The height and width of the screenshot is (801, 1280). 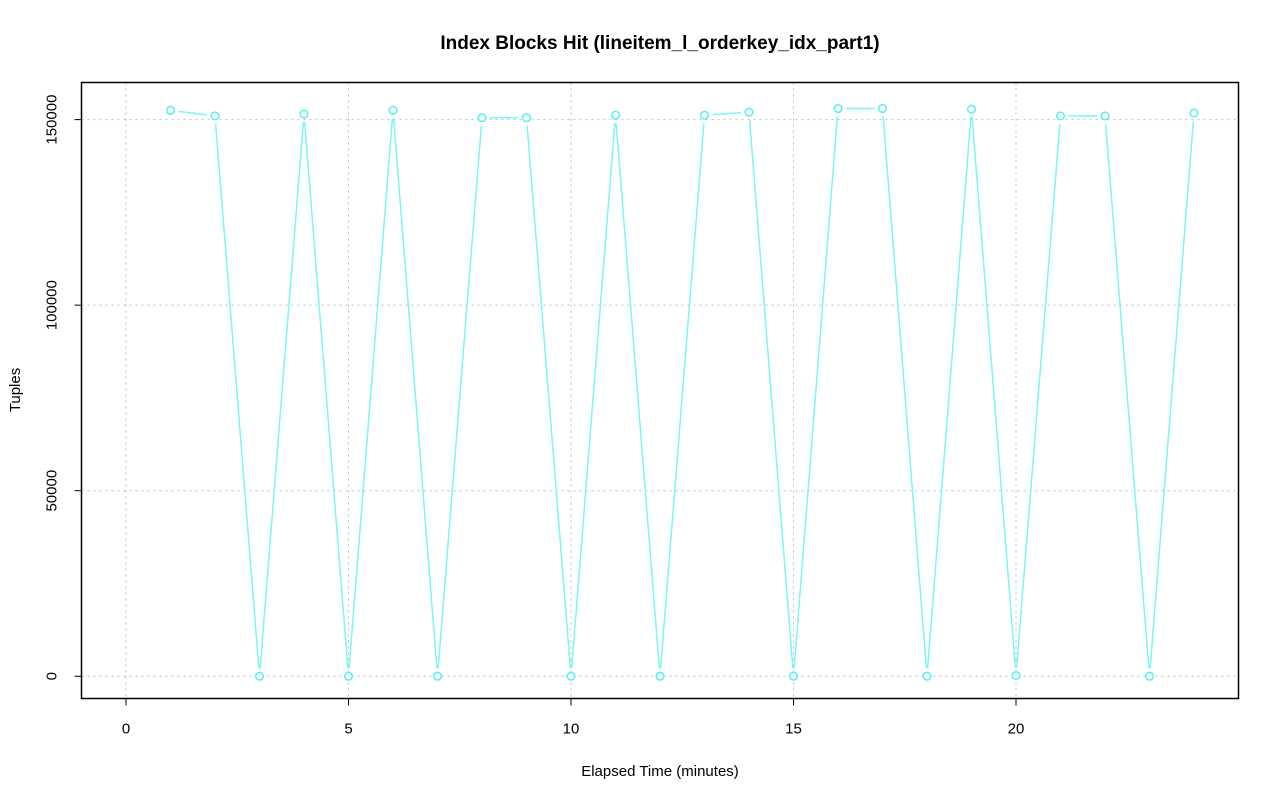 I want to click on y-tick-label: 100000, so click(x=52, y=305).